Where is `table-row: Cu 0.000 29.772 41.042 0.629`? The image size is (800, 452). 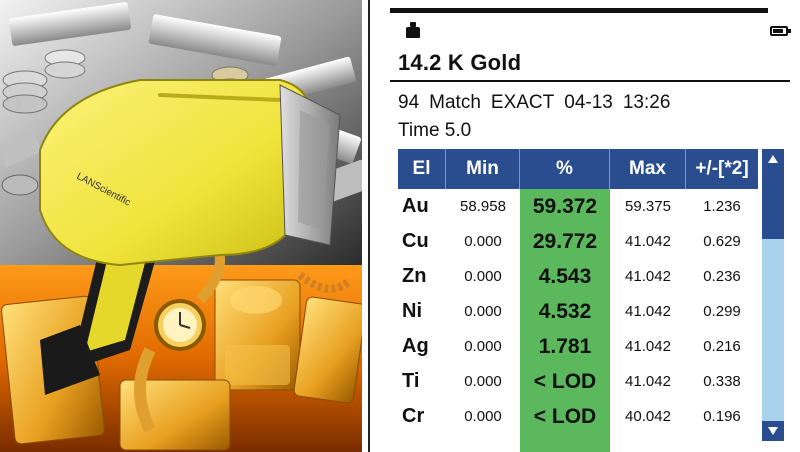
table-row: Cu 0.000 29.772 41.042 0.629 is located at coordinates (578, 241).